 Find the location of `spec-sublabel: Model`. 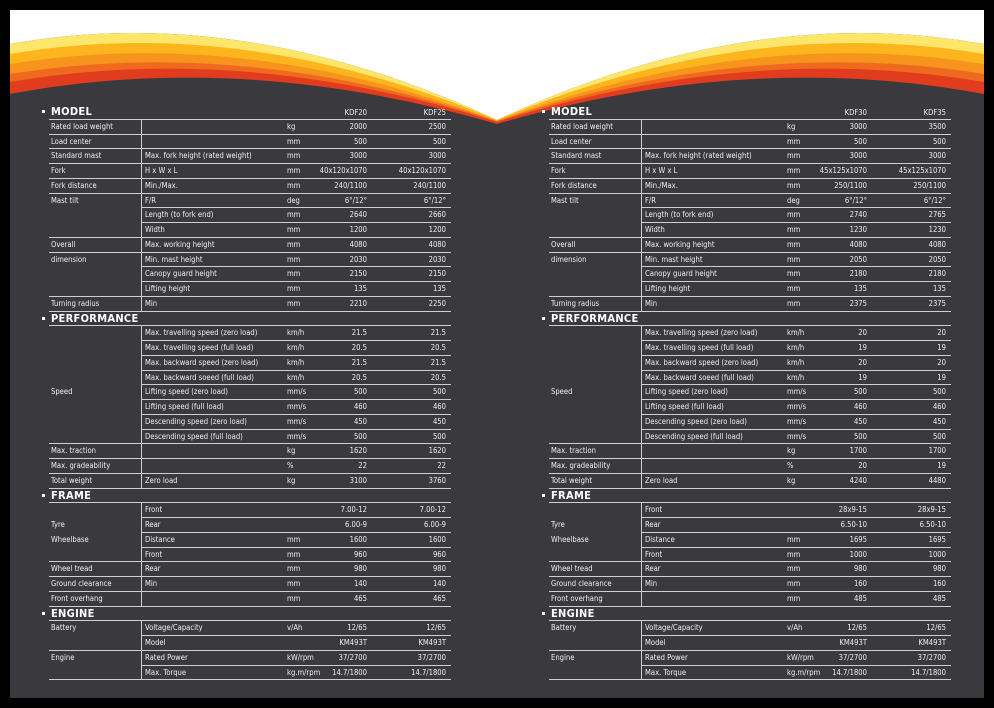

spec-sublabel: Model is located at coordinates (655, 642).